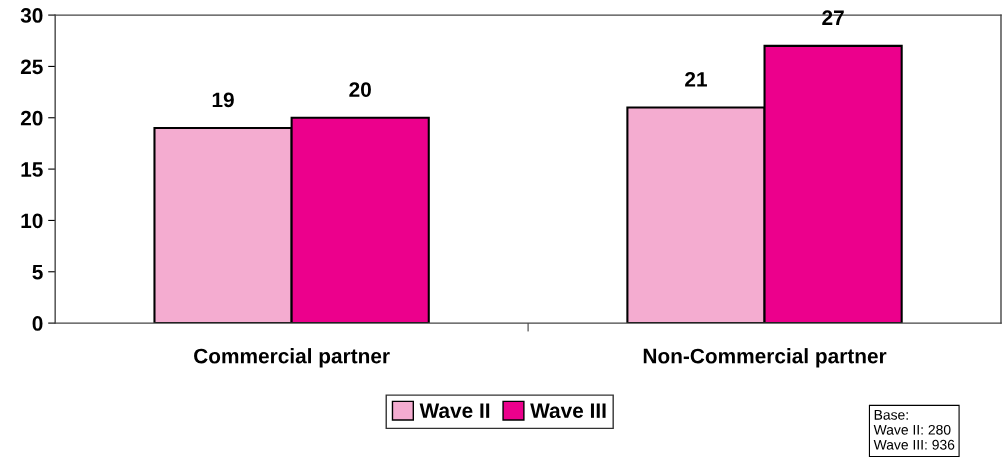  Describe the element at coordinates (37, 272) in the screenshot. I see `y-tick-label: 5` at that location.